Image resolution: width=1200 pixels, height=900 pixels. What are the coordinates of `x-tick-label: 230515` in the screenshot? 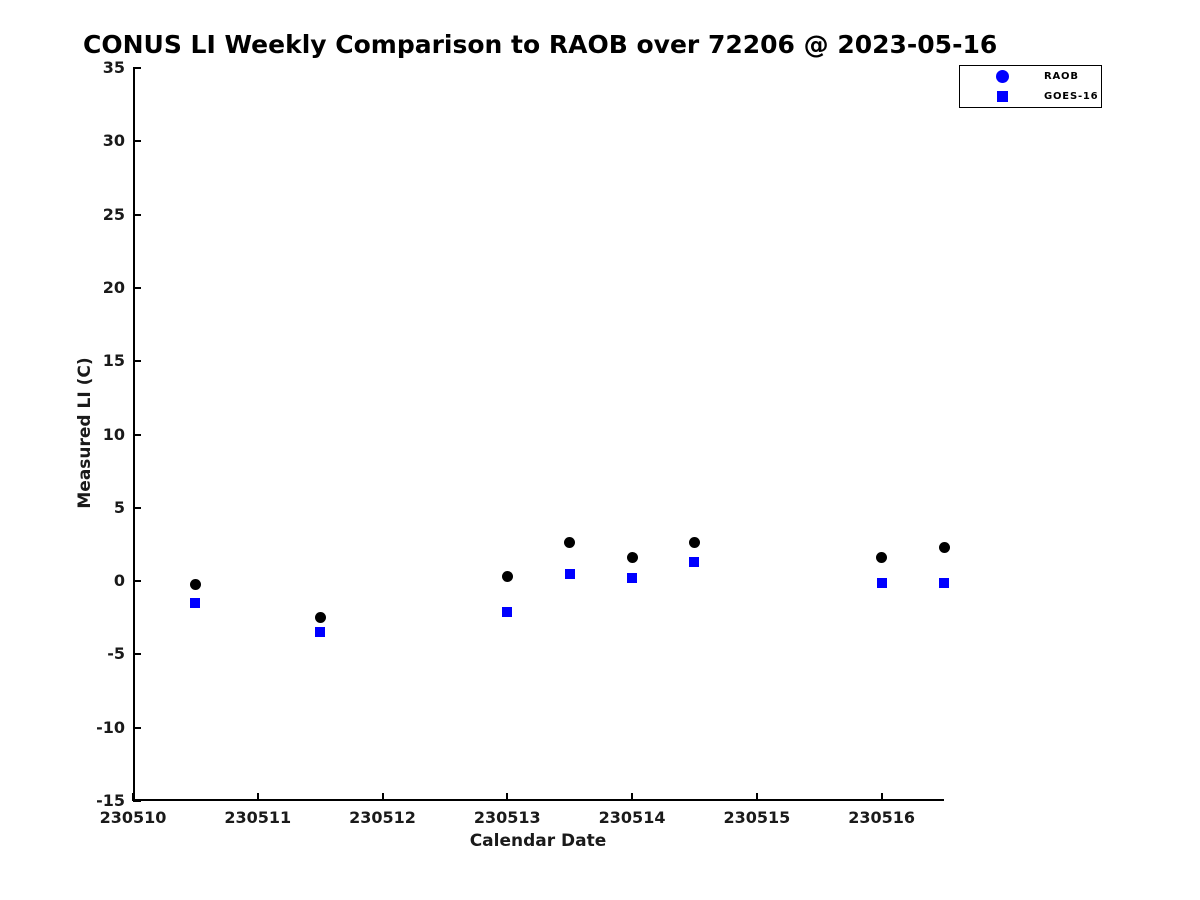 It's located at (757, 817).